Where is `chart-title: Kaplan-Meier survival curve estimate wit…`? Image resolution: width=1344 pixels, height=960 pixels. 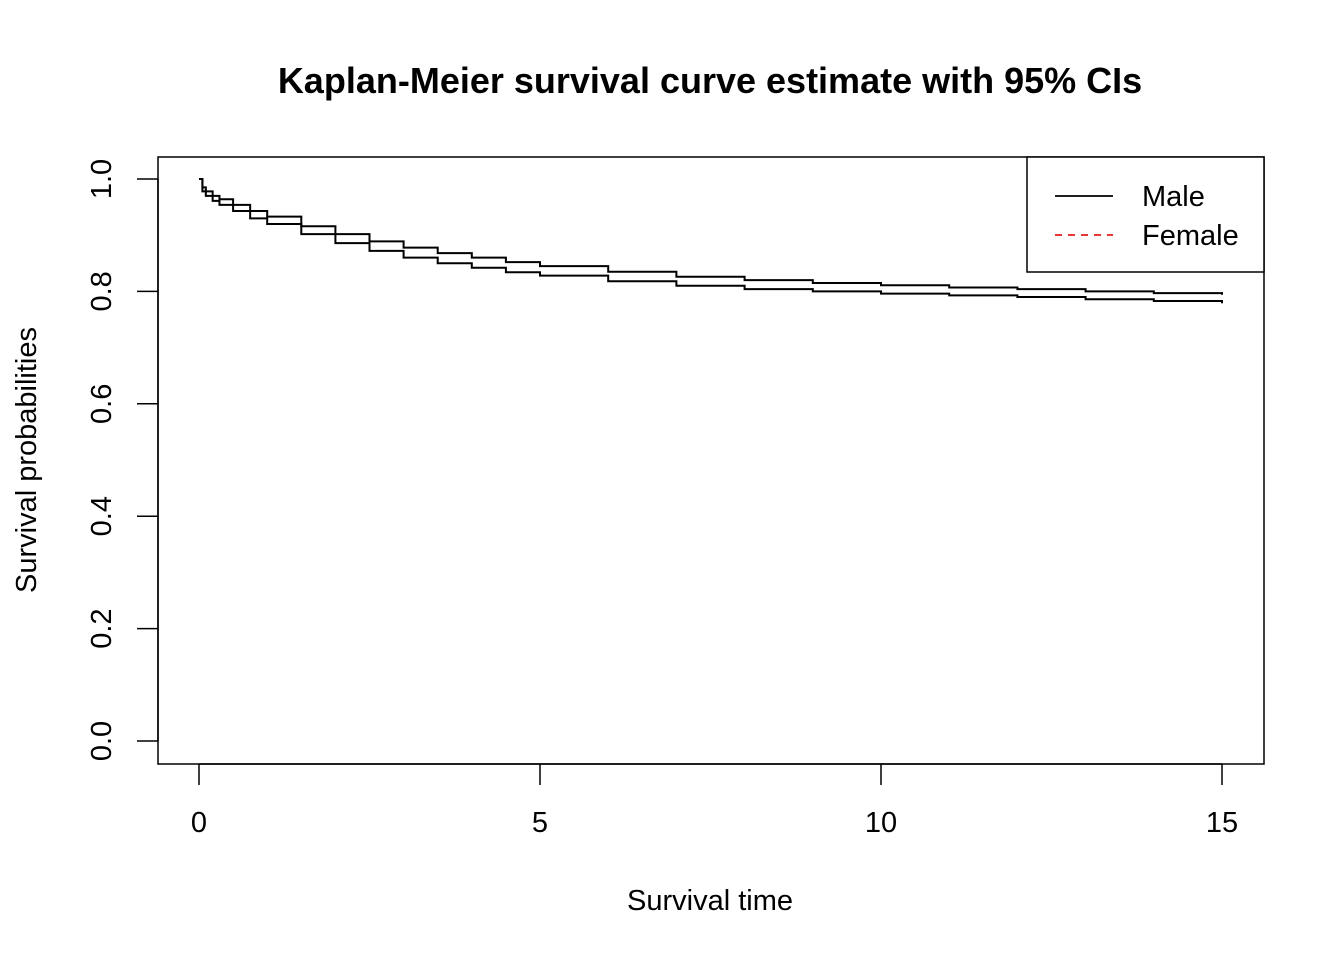 chart-title: Kaplan-Meier survival curve estimate wit… is located at coordinates (710, 80).